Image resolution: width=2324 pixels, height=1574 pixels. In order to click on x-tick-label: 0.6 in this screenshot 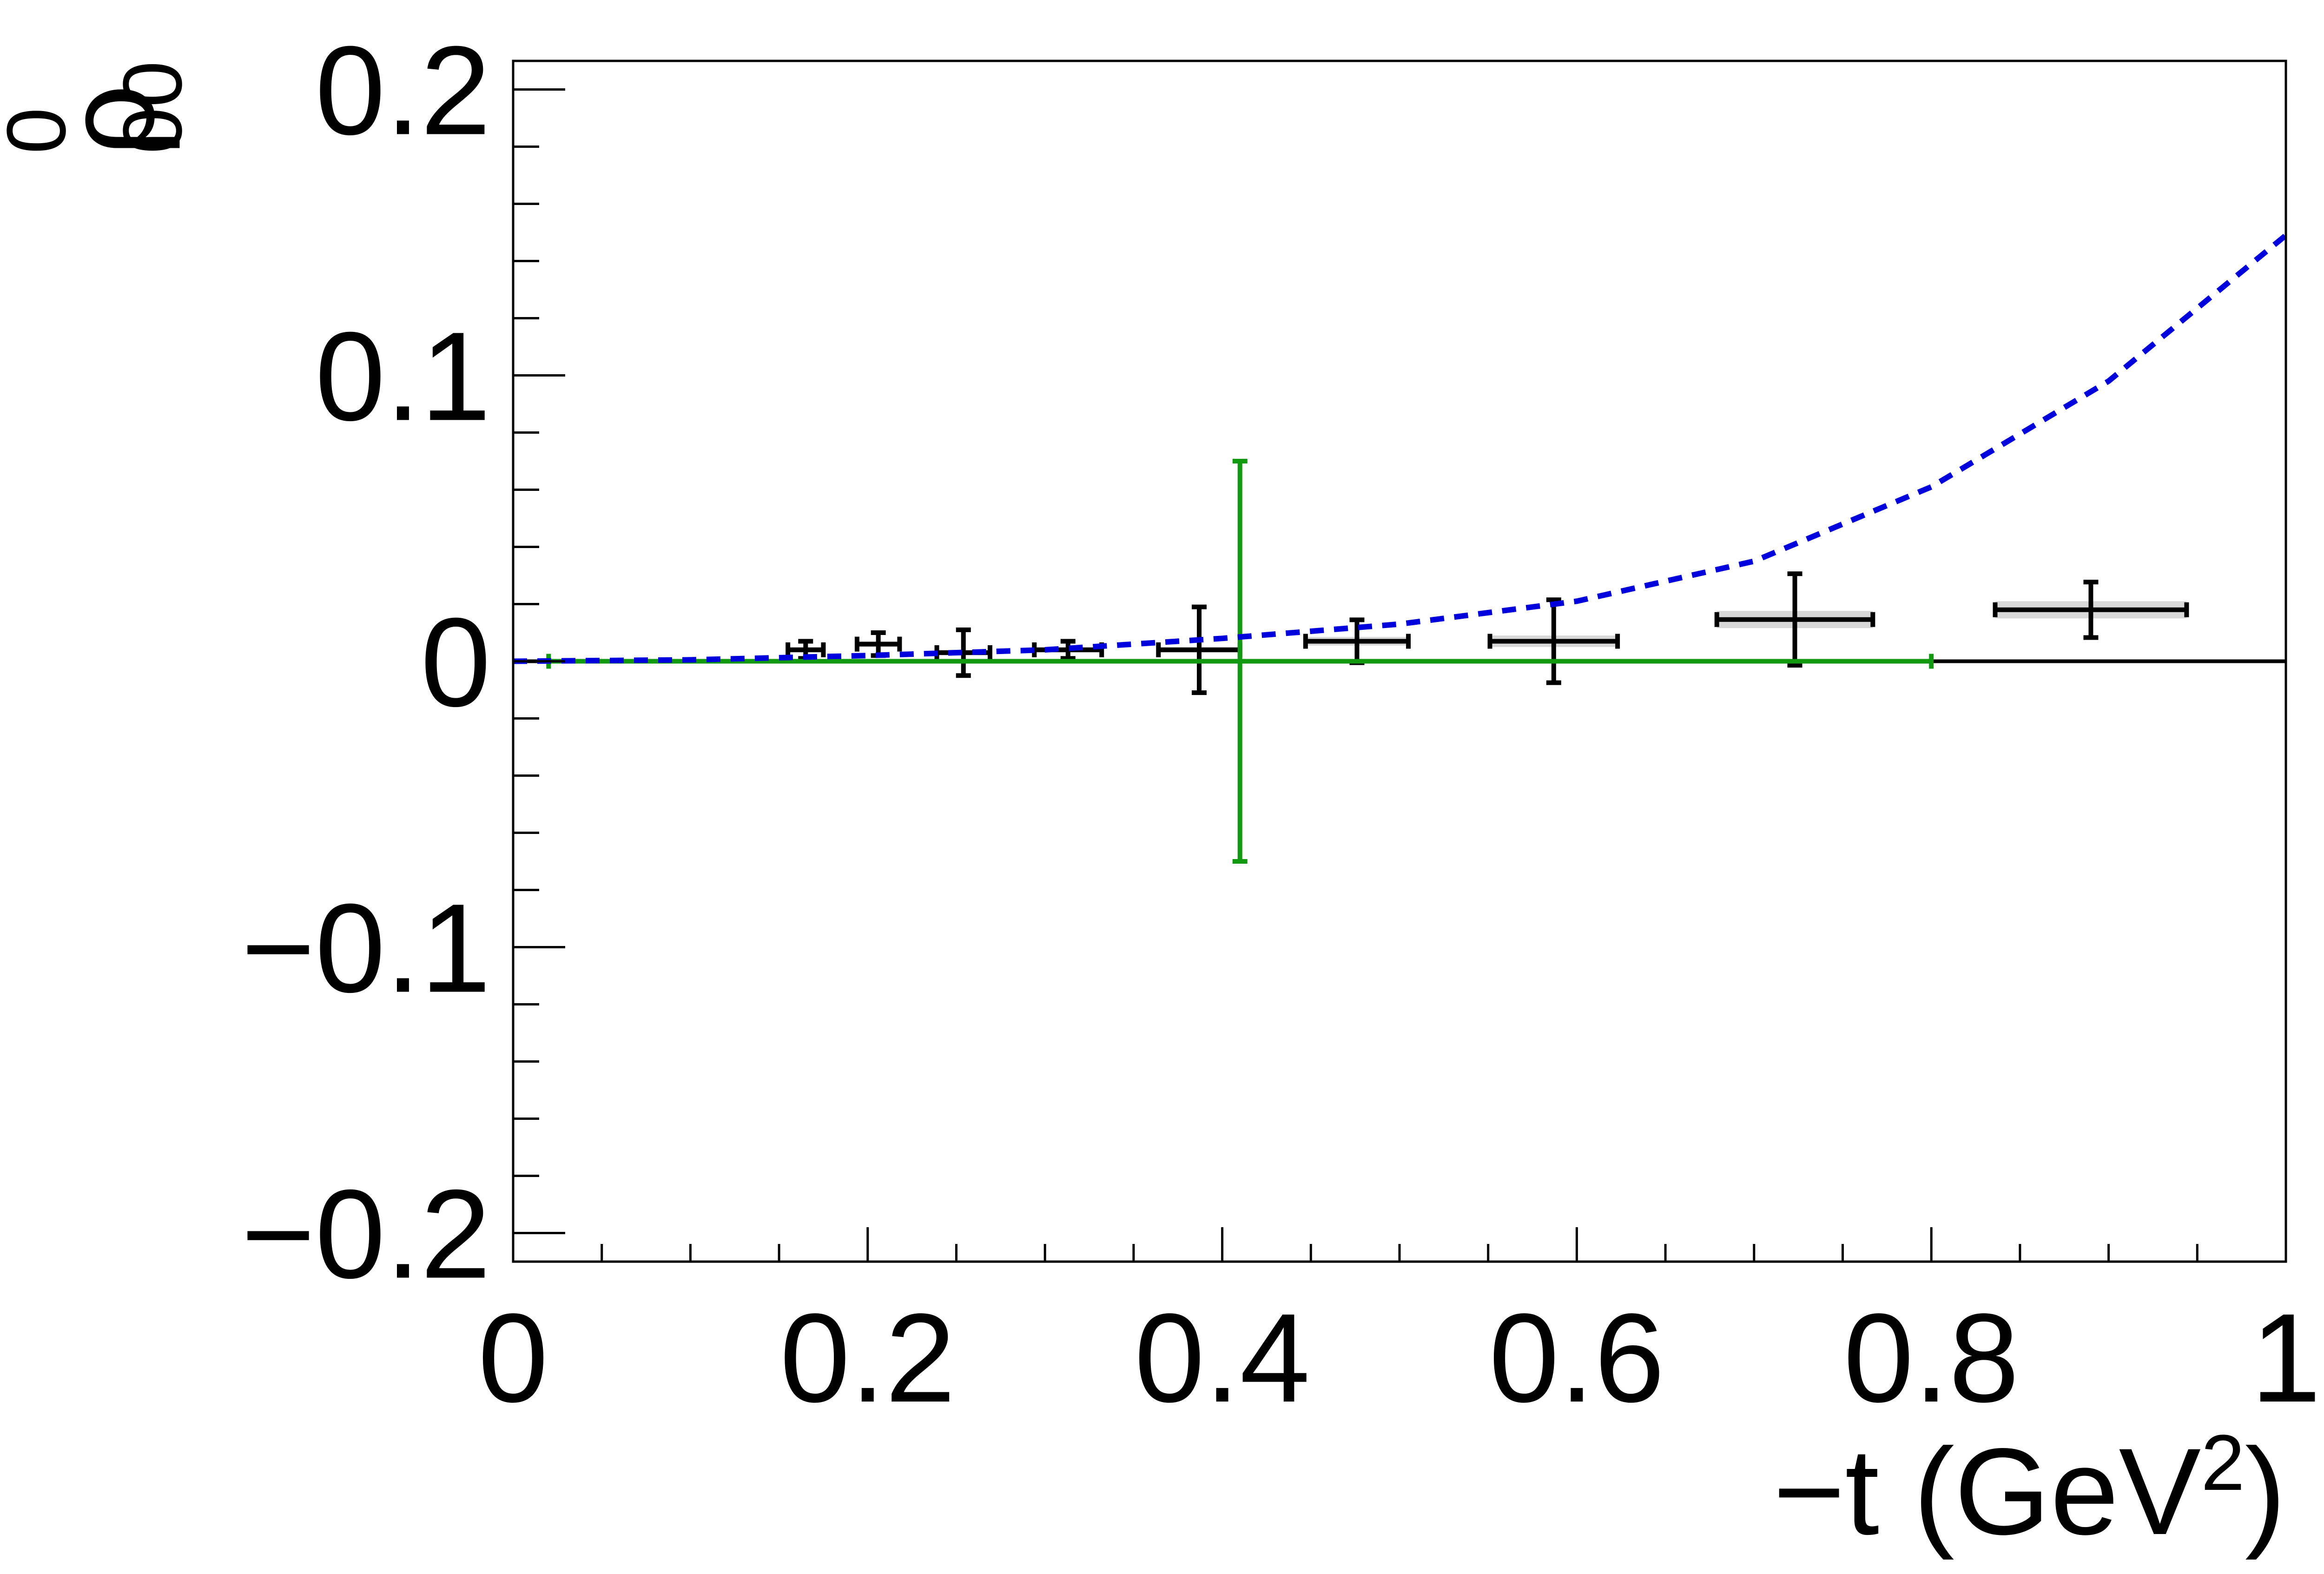, I will do `click(1576, 1358)`.